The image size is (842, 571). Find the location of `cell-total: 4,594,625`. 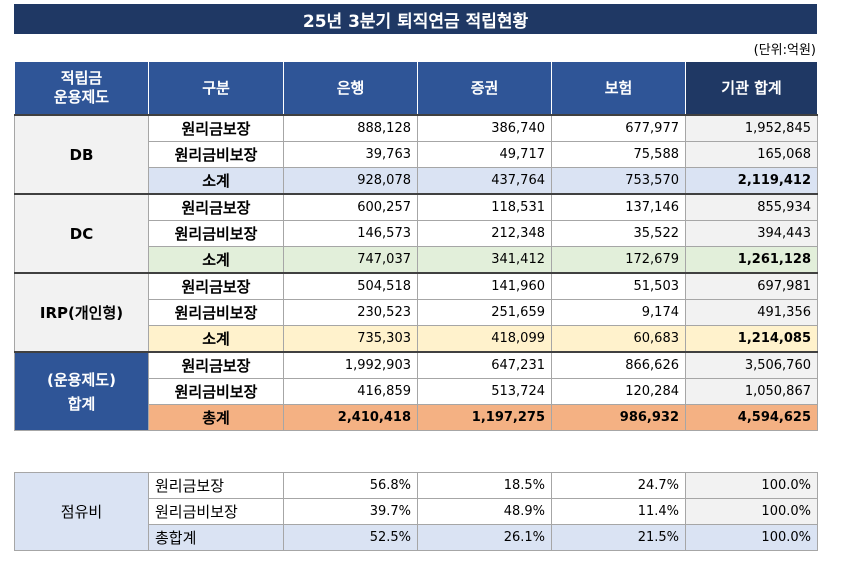

cell-total: 4,594,625 is located at coordinates (751, 417).